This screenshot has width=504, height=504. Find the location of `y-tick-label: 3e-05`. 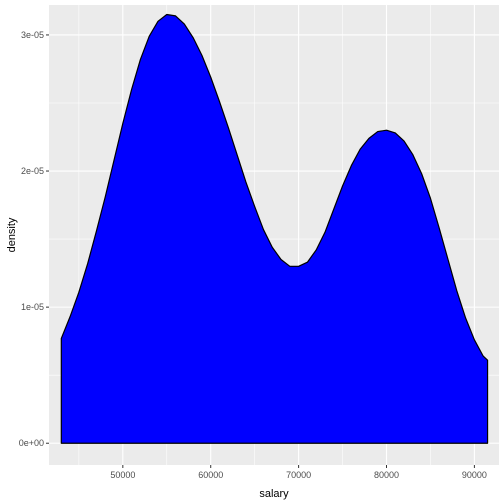

y-tick-label: 3e-05 is located at coordinates (32, 35).